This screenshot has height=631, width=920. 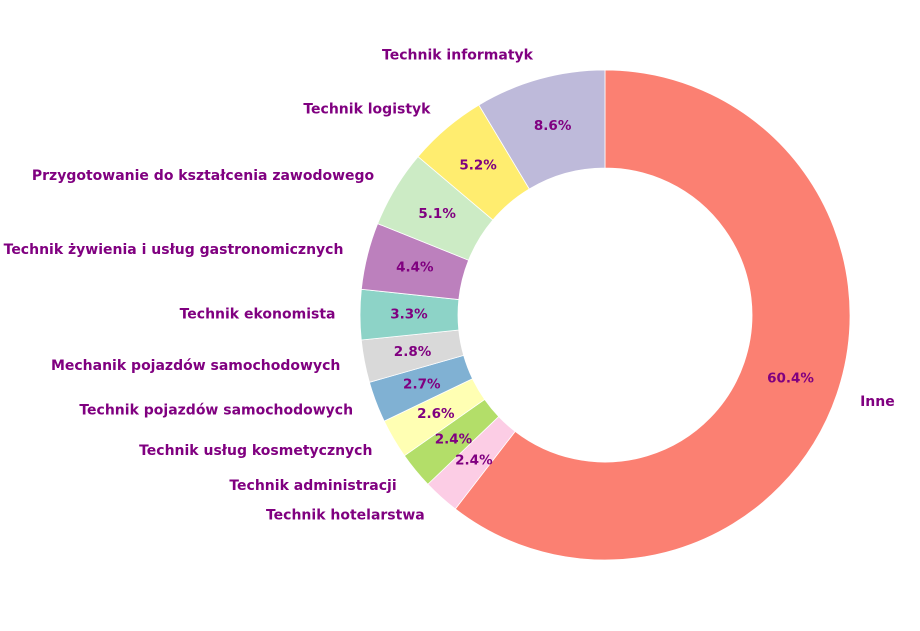 I want to click on percent-label-technik-administracji: 2.4%, so click(x=454, y=439).